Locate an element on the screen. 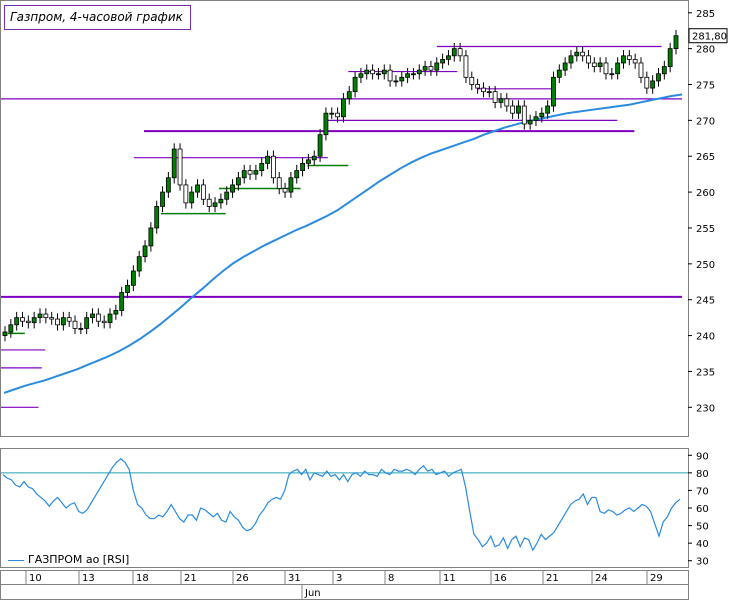 This screenshot has height=600, width=730. rsi-y-tick-label: 60 is located at coordinates (702, 509).